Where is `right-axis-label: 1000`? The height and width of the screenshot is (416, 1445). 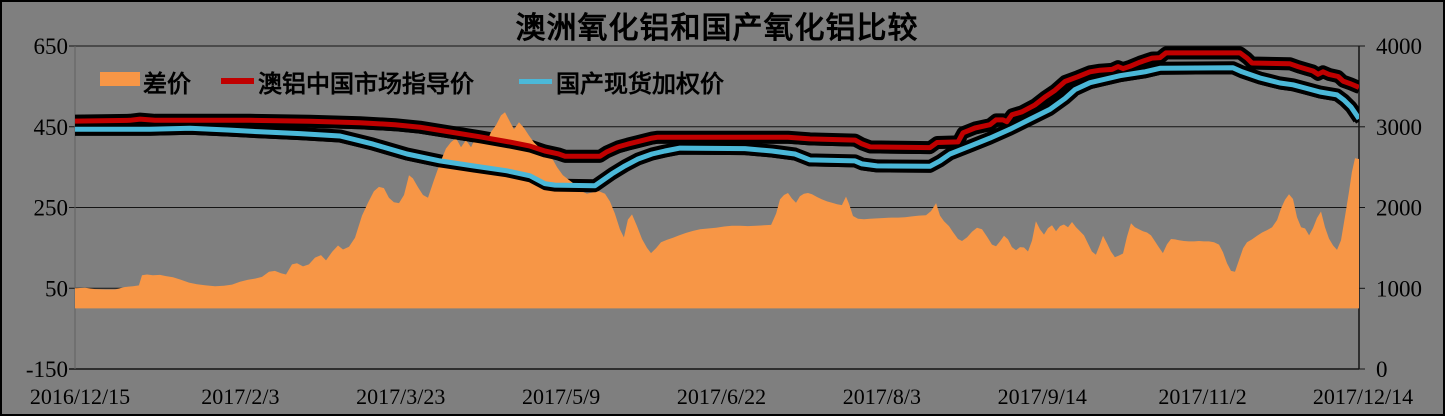 right-axis-label: 1000 is located at coordinates (1399, 288).